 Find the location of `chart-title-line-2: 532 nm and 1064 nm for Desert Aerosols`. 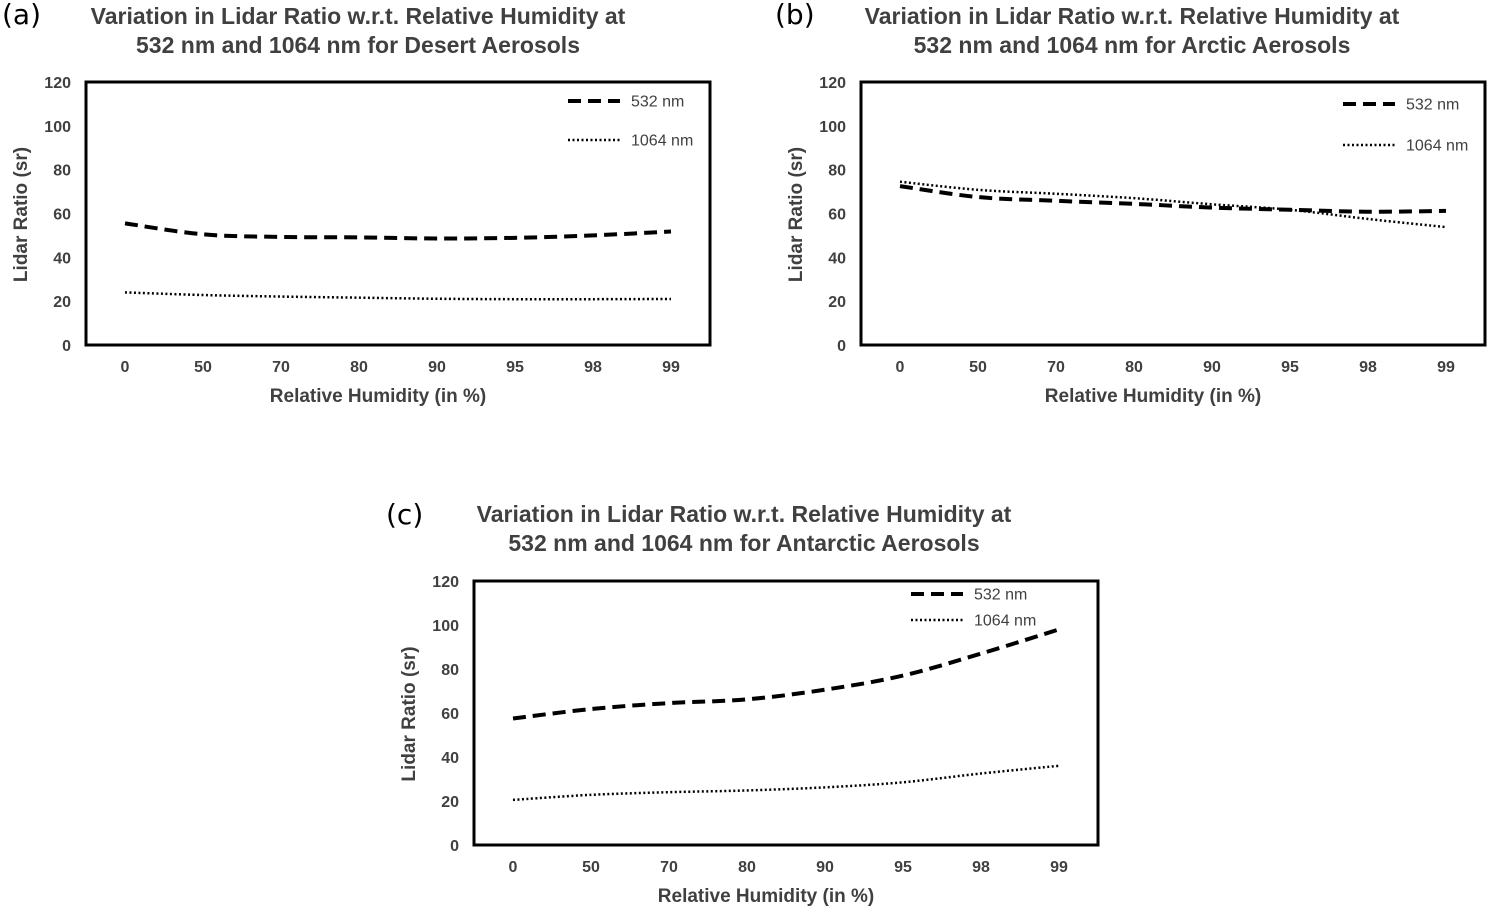

chart-title-line-2: 532 nm and 1064 nm for Desert Aerosols is located at coordinates (358, 45).